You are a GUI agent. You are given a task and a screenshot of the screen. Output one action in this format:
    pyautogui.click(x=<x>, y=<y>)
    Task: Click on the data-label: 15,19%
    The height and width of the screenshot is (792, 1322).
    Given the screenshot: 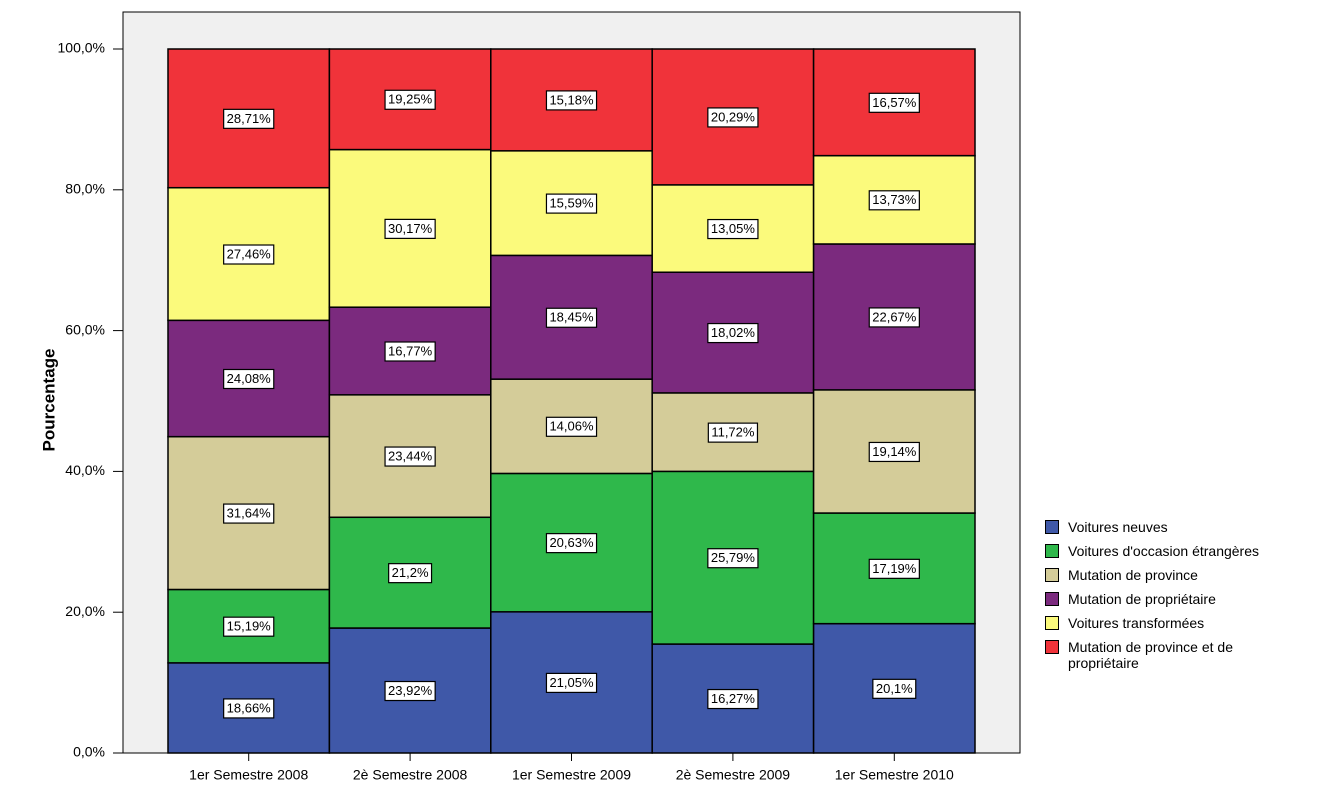 What is the action you would take?
    pyautogui.click(x=249, y=626)
    